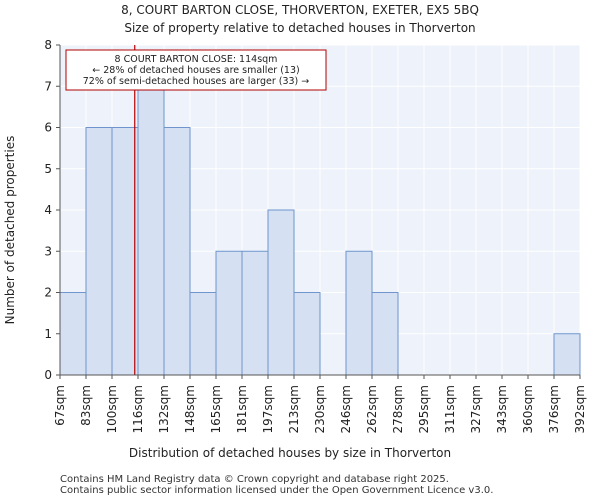  What do you see at coordinates (320, 409) in the screenshot?
I see `x-tick-label: 230sqm` at bounding box center [320, 409].